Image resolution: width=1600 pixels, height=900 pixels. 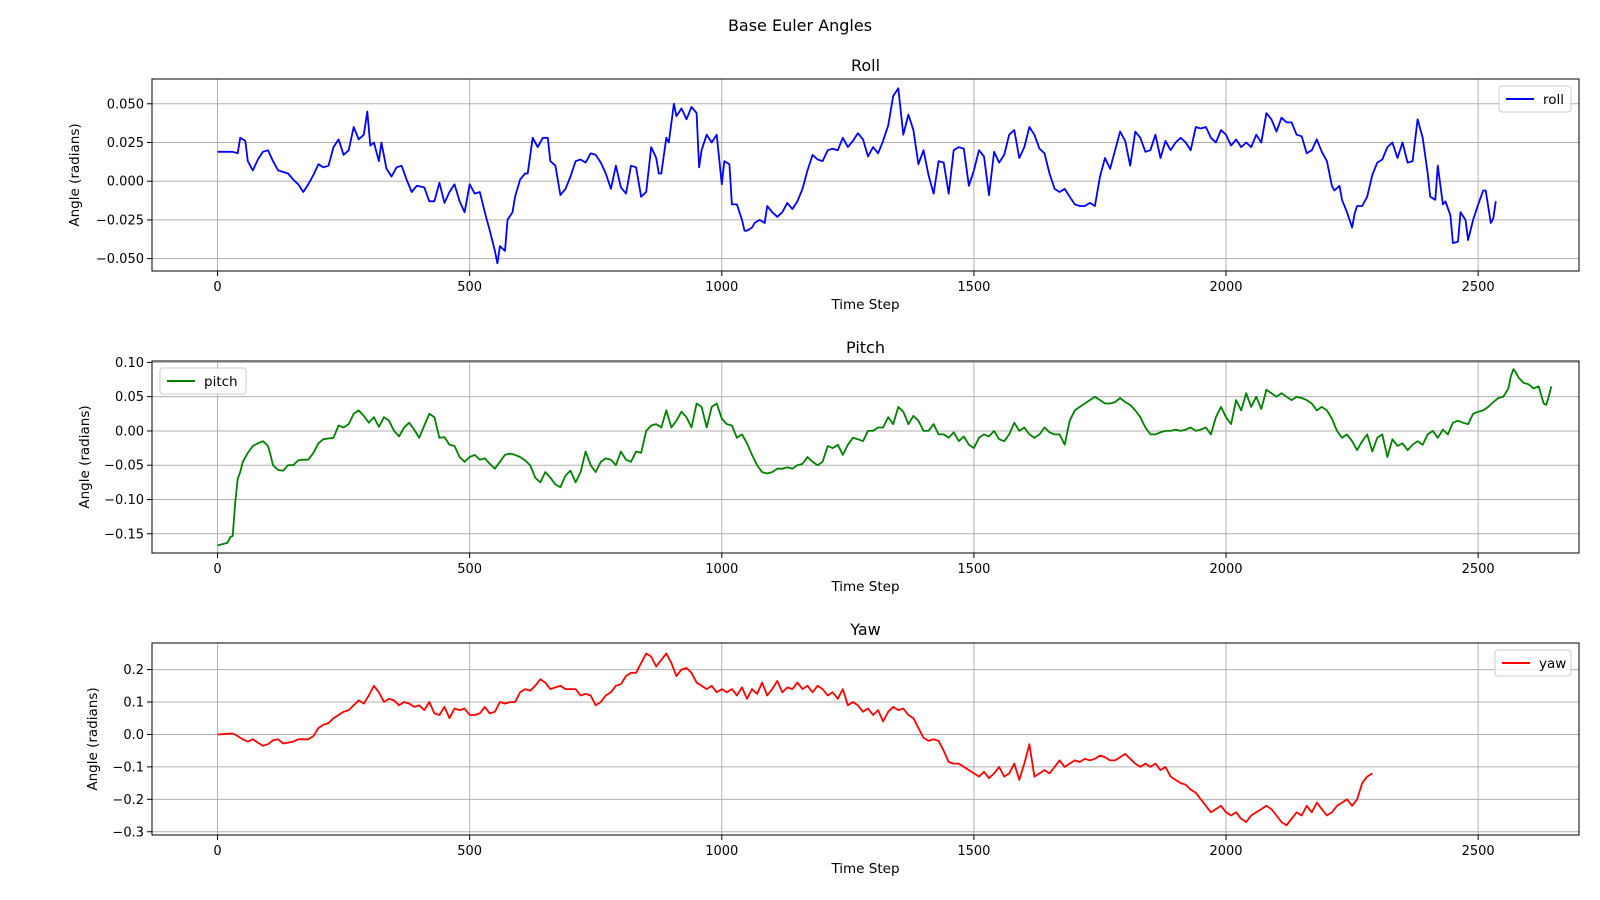 What do you see at coordinates (1553, 100) in the screenshot?
I see `legend-label: roll` at bounding box center [1553, 100].